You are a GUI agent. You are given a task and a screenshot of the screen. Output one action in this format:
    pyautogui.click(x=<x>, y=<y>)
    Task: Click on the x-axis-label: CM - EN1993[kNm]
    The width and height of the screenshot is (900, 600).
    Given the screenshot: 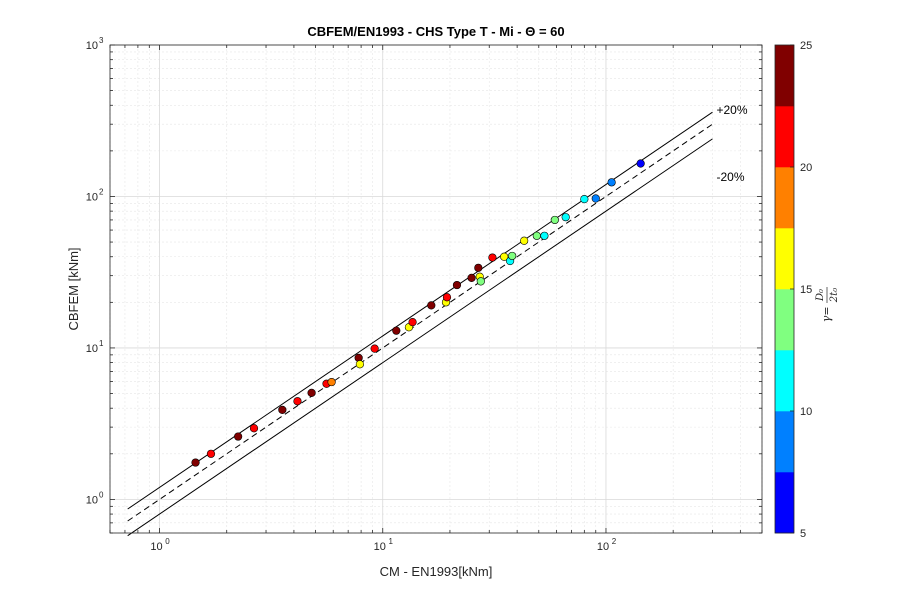 What is the action you would take?
    pyautogui.click(x=436, y=571)
    